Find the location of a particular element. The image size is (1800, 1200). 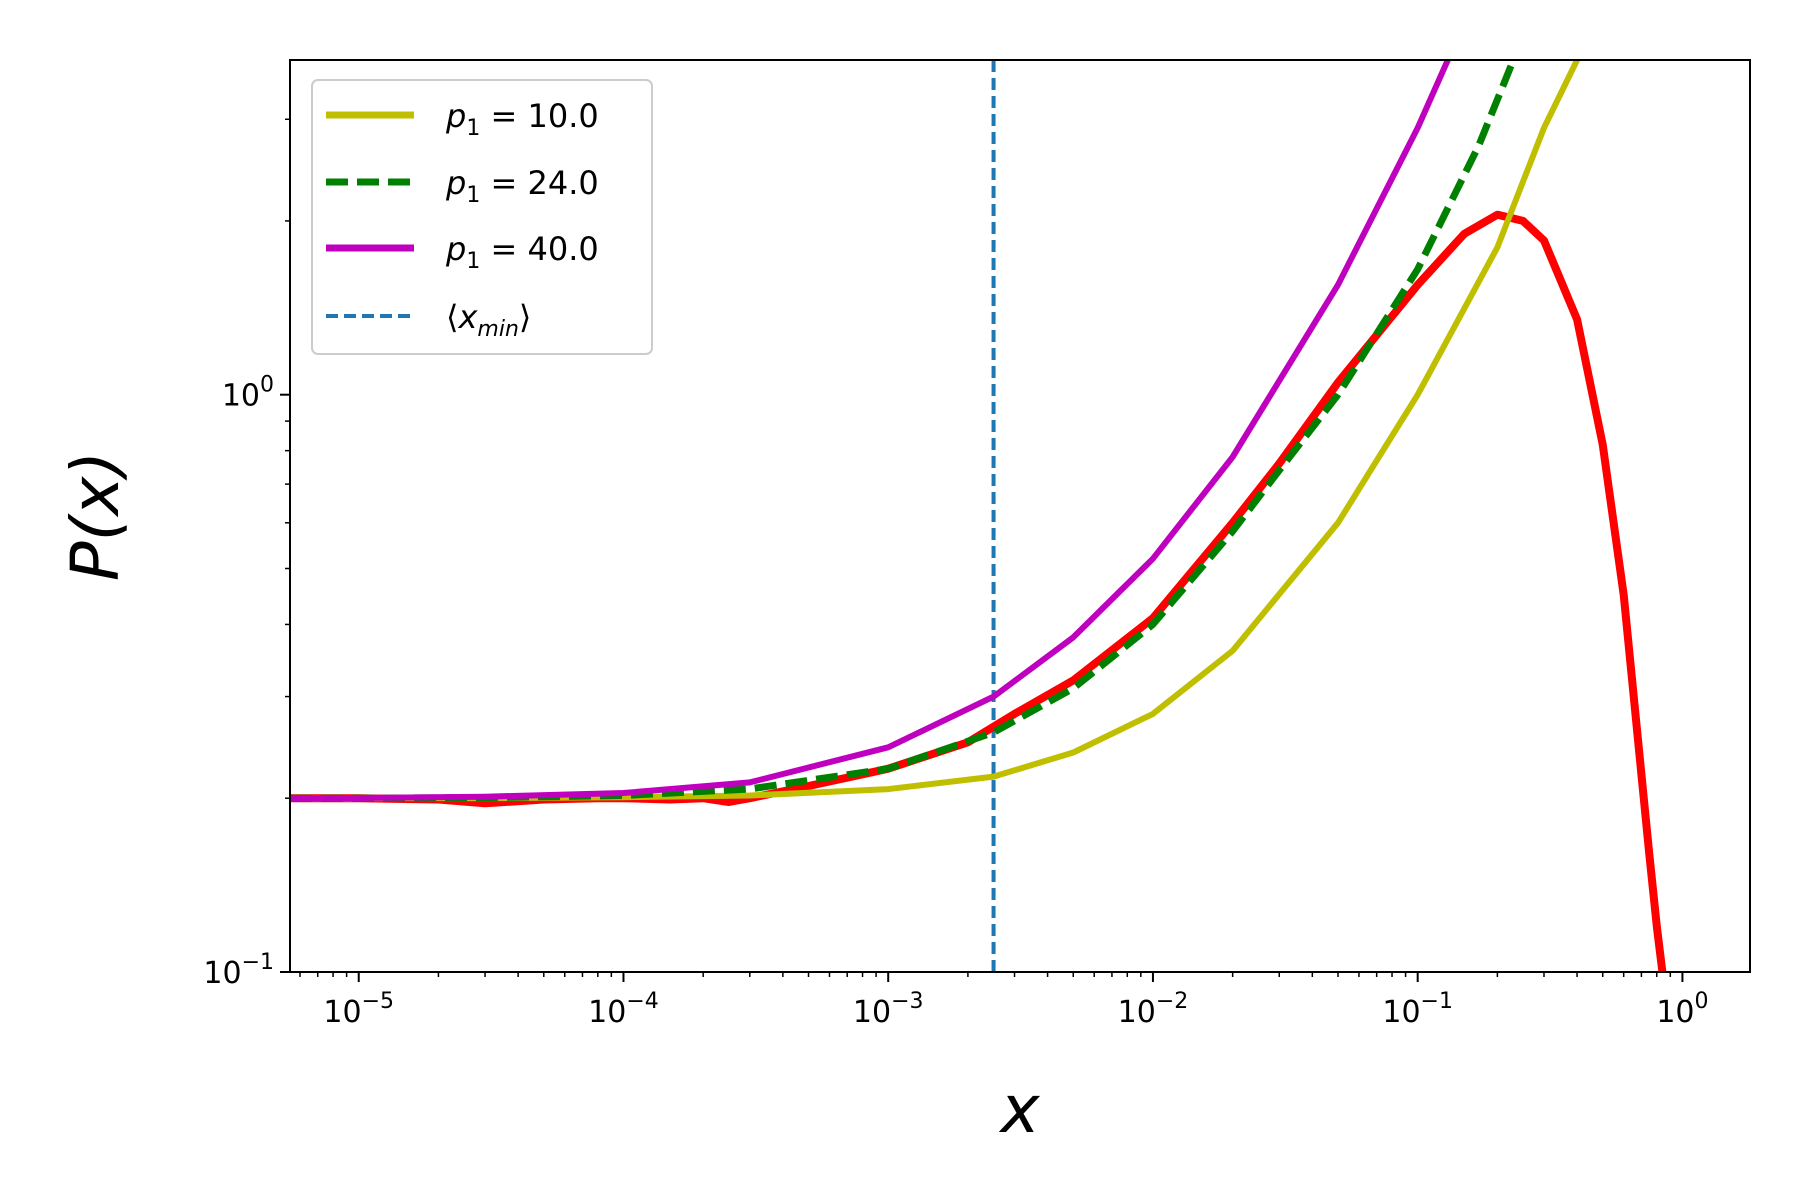

x-tick-label: 10⁻⁴ is located at coordinates (623, 1009).